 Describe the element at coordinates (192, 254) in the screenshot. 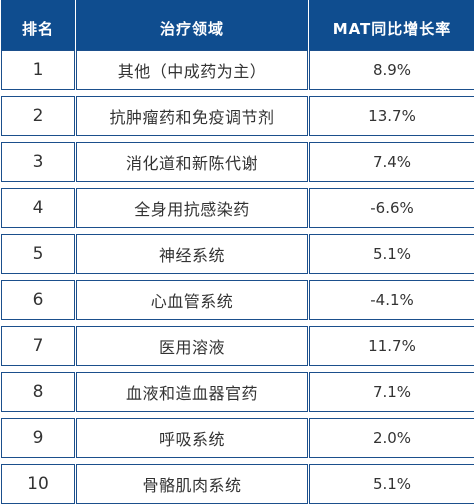

I see `domain-cell: 神经系统` at that location.